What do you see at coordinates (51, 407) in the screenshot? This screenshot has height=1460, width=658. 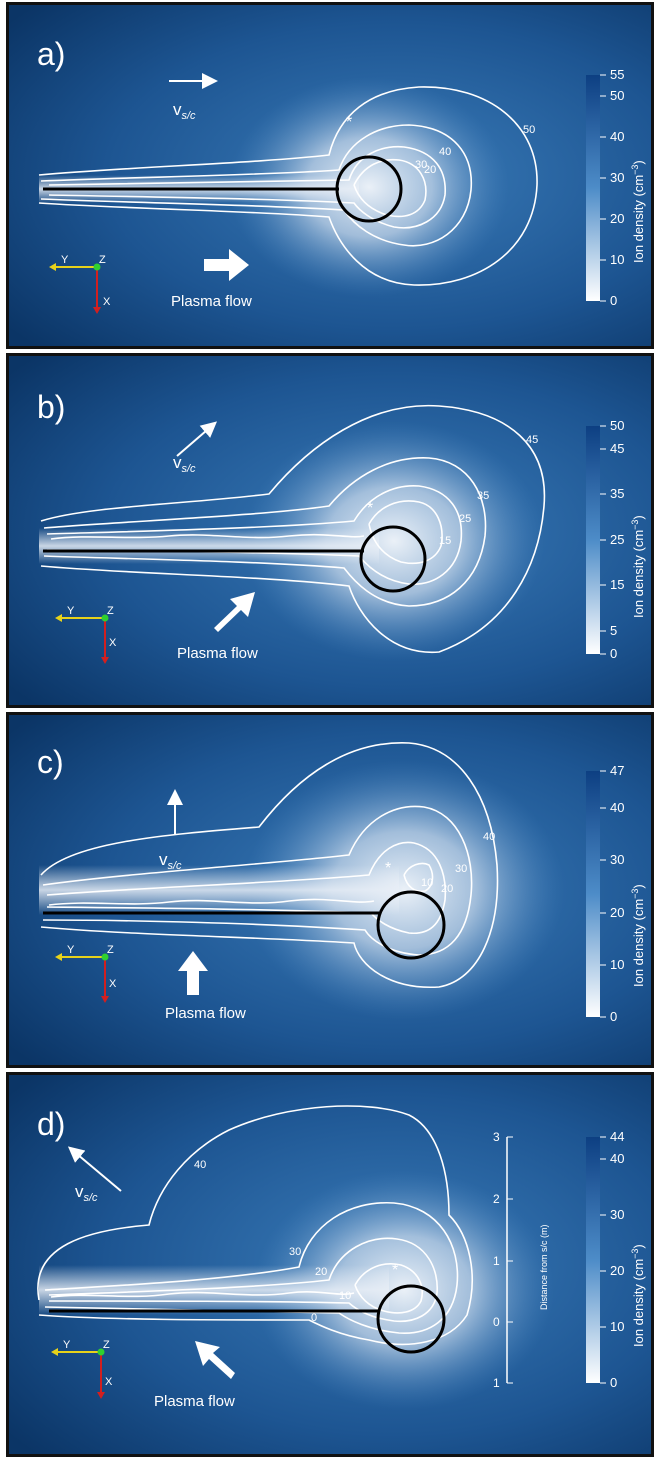 I see `panel-label: b)` at bounding box center [51, 407].